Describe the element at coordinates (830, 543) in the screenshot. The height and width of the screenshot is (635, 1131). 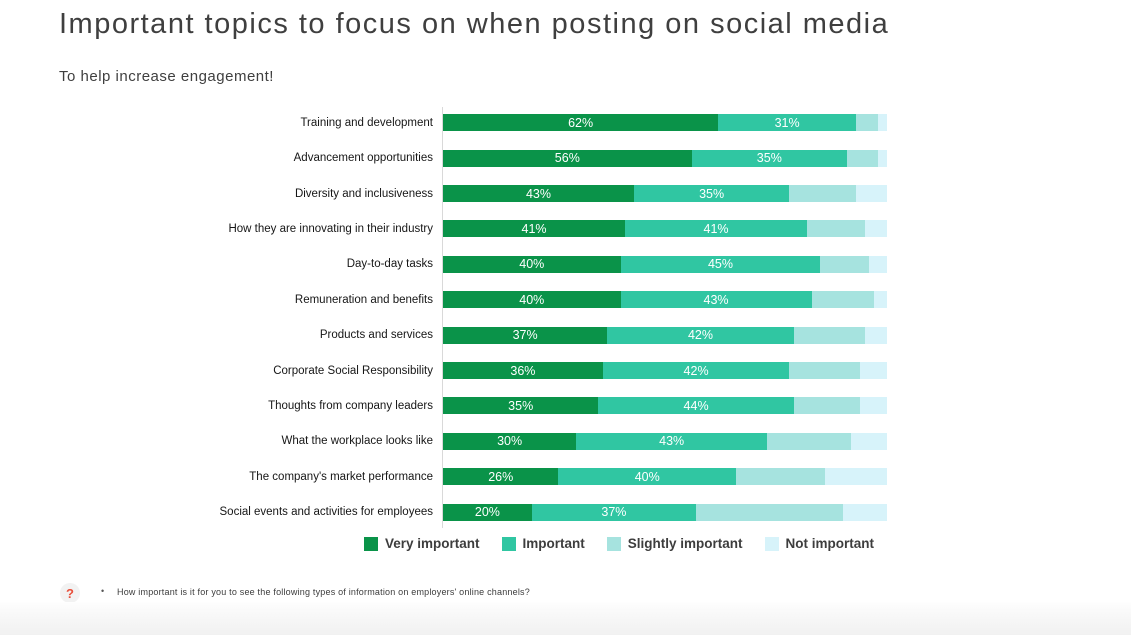
I see `legend-label: Not important` at that location.